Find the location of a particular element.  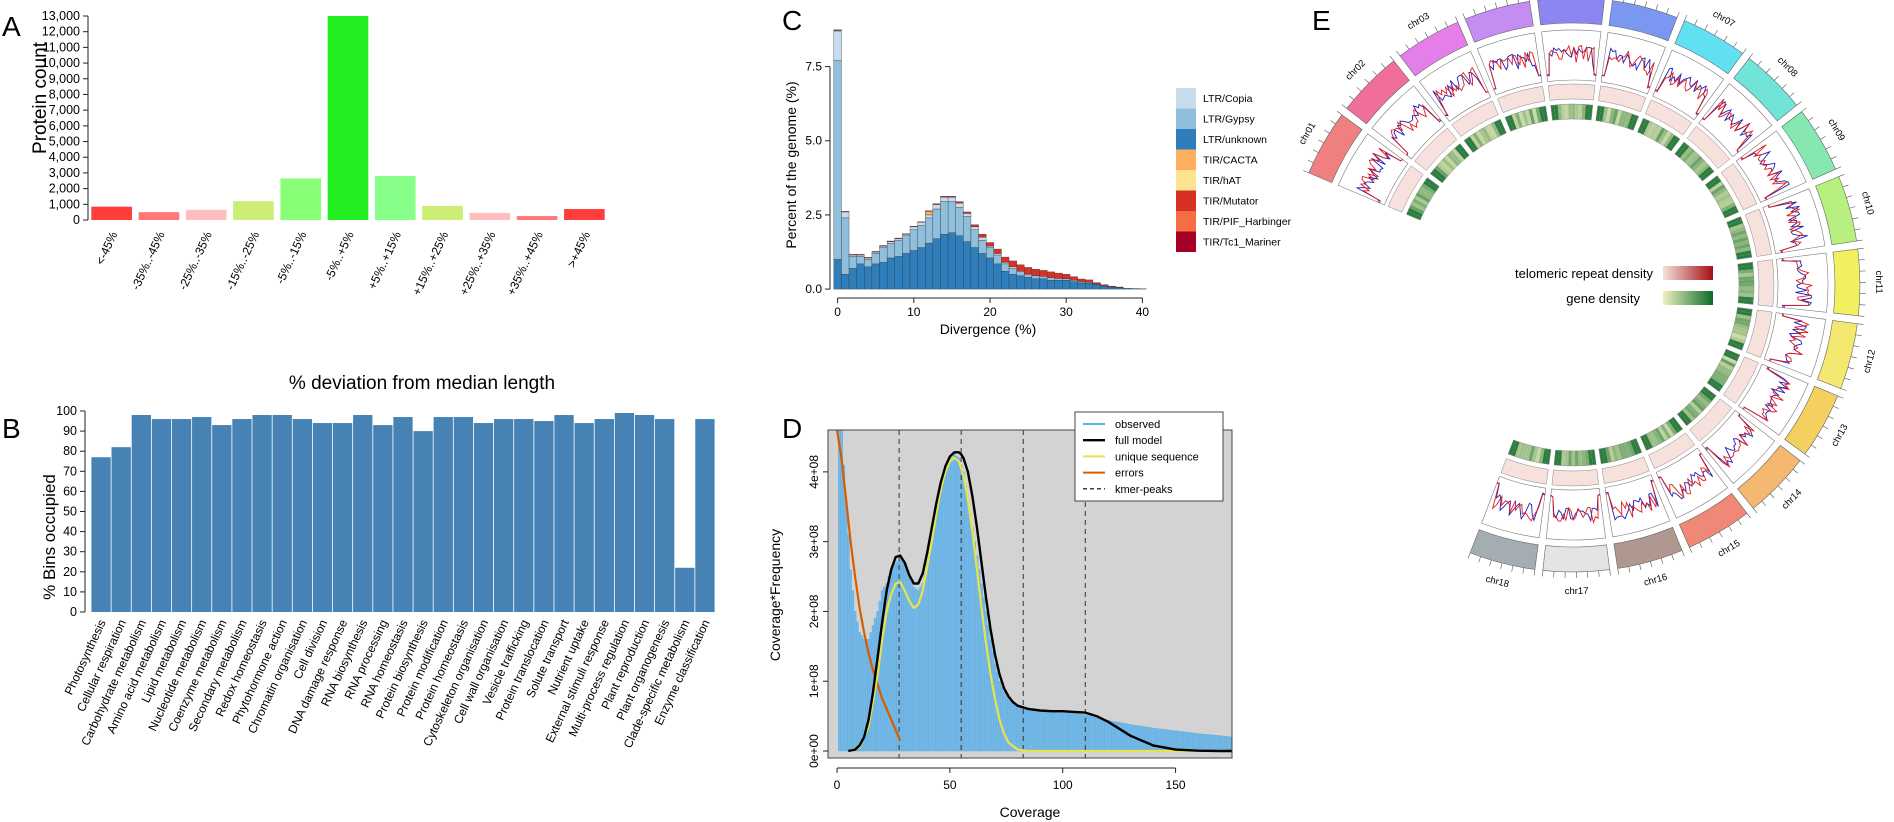

panel-a-xtick-label: >+45% is located at coordinates (578, 249).